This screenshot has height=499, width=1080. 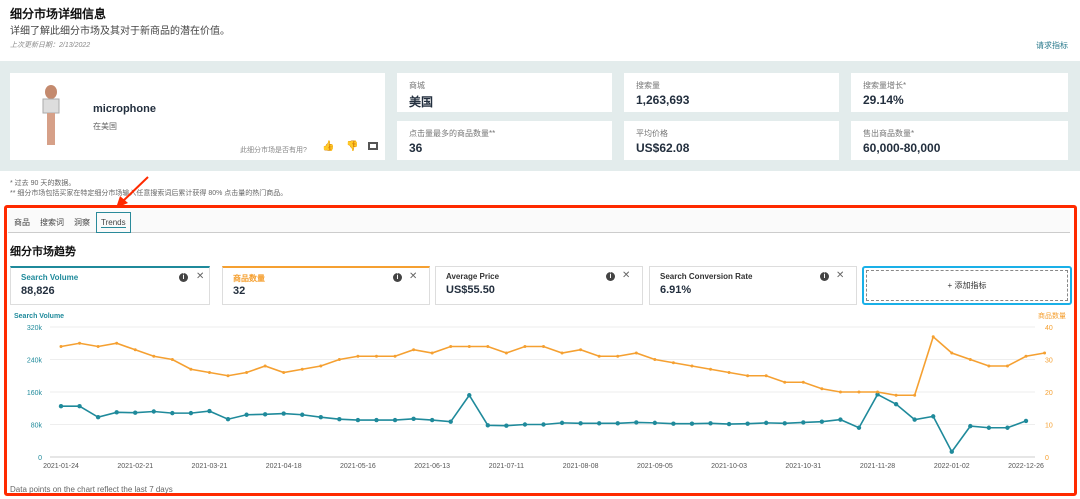 I want to click on metric-name: 商品数量, so click(x=249, y=278).